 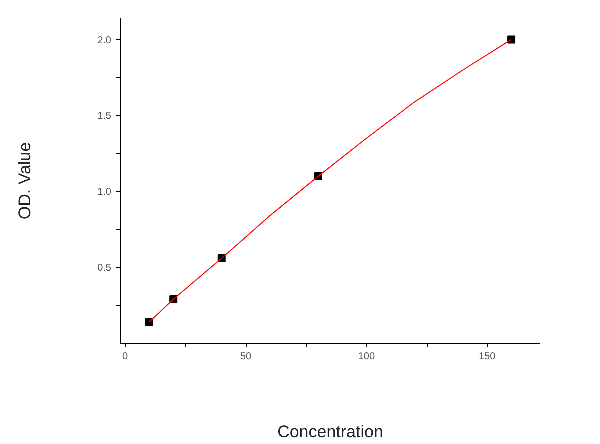 What do you see at coordinates (105, 40) in the screenshot?
I see `y-tick-label: 2.0` at bounding box center [105, 40].